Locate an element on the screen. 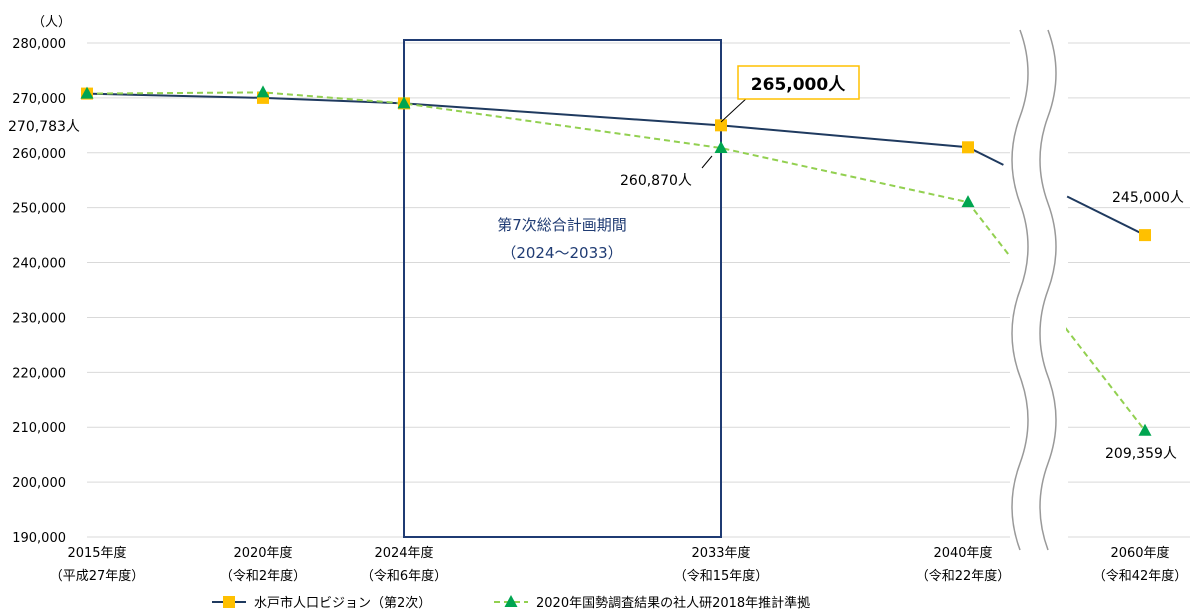 The height and width of the screenshot is (610, 1197). callout-leader is located at coordinates (734, 109).